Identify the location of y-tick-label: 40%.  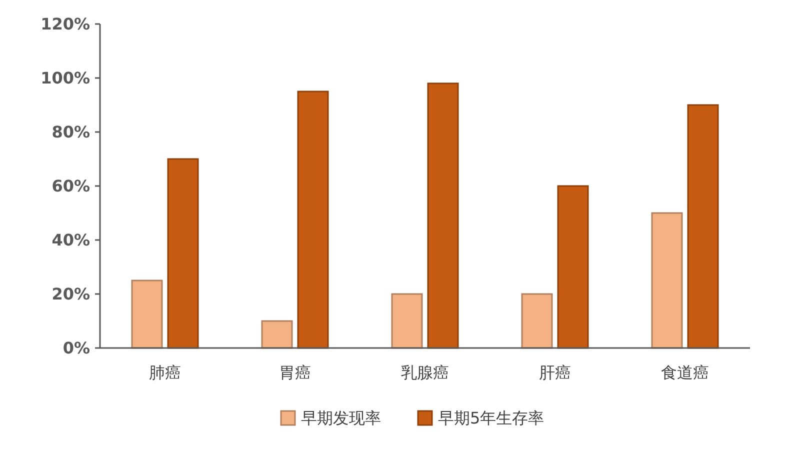
(71, 240).